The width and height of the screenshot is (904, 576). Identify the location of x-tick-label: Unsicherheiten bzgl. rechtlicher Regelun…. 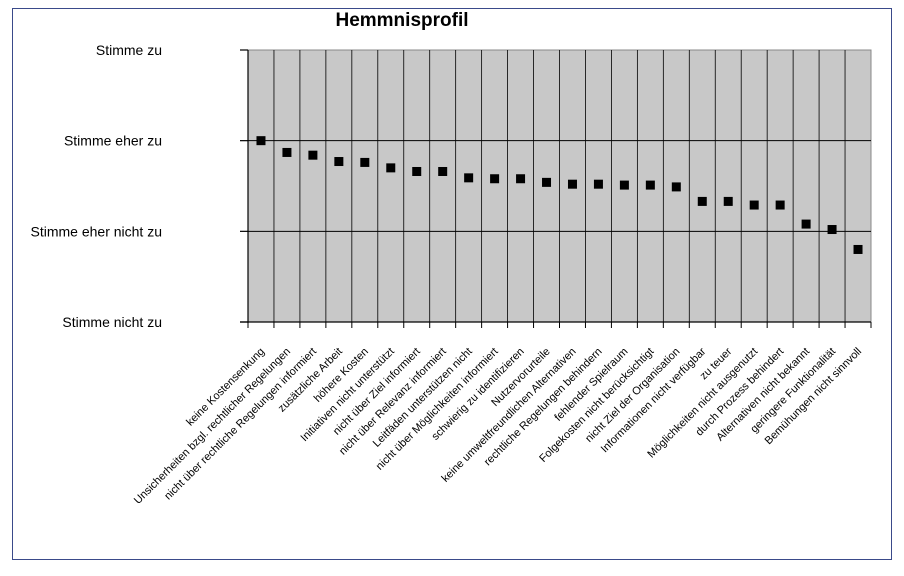
(212, 426).